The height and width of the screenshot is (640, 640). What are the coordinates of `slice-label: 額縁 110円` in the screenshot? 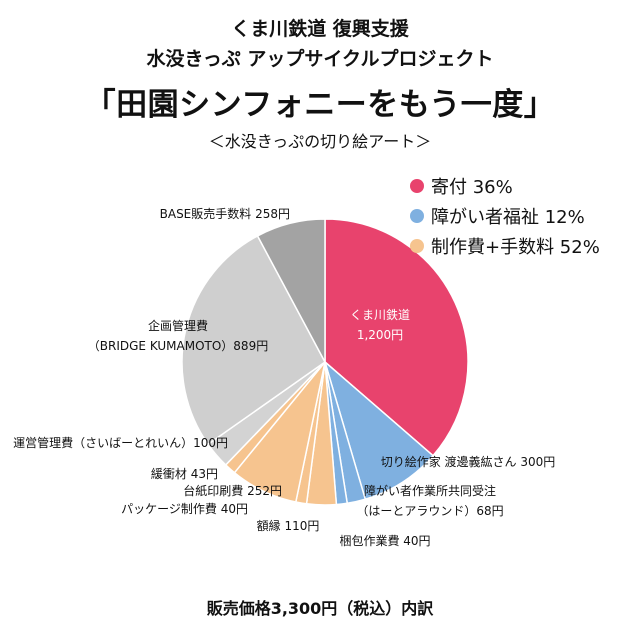 It's located at (288, 525).